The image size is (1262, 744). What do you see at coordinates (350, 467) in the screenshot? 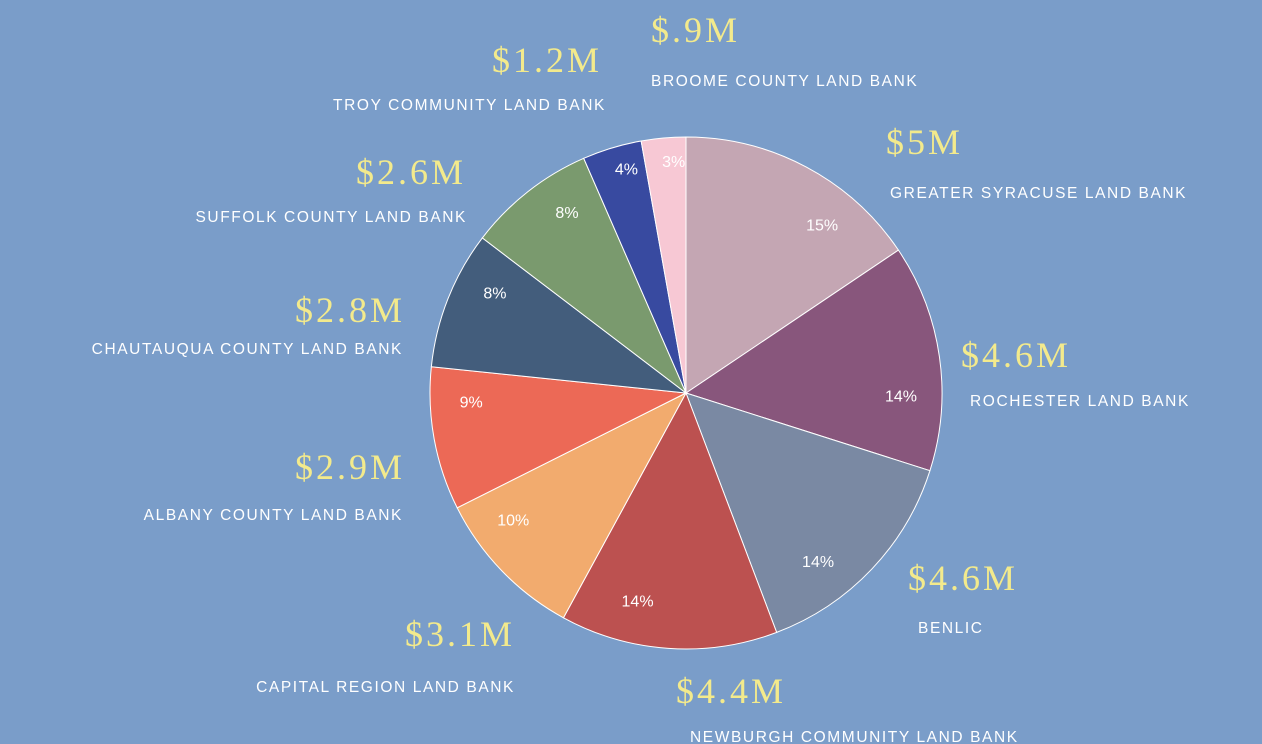
I see `amount-label: $2.9M` at bounding box center [350, 467].